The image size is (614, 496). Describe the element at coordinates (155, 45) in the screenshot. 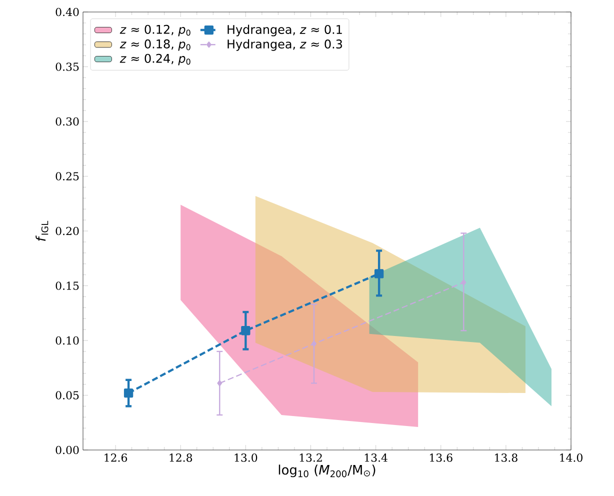

I see `legend-label: z ≈ 0.18, p$_{0}$` at that location.